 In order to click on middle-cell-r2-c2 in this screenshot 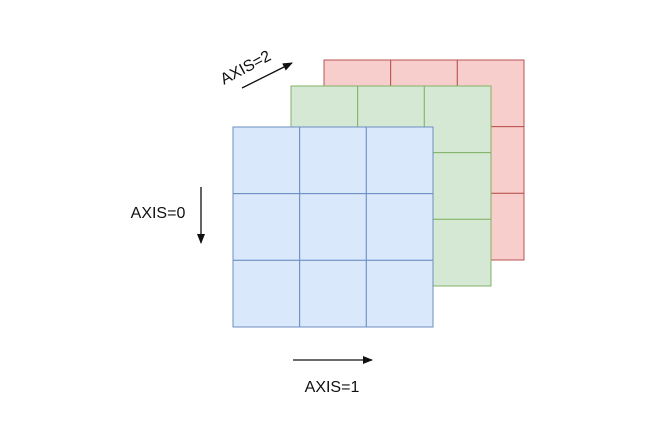, I will do `click(457, 252)`.